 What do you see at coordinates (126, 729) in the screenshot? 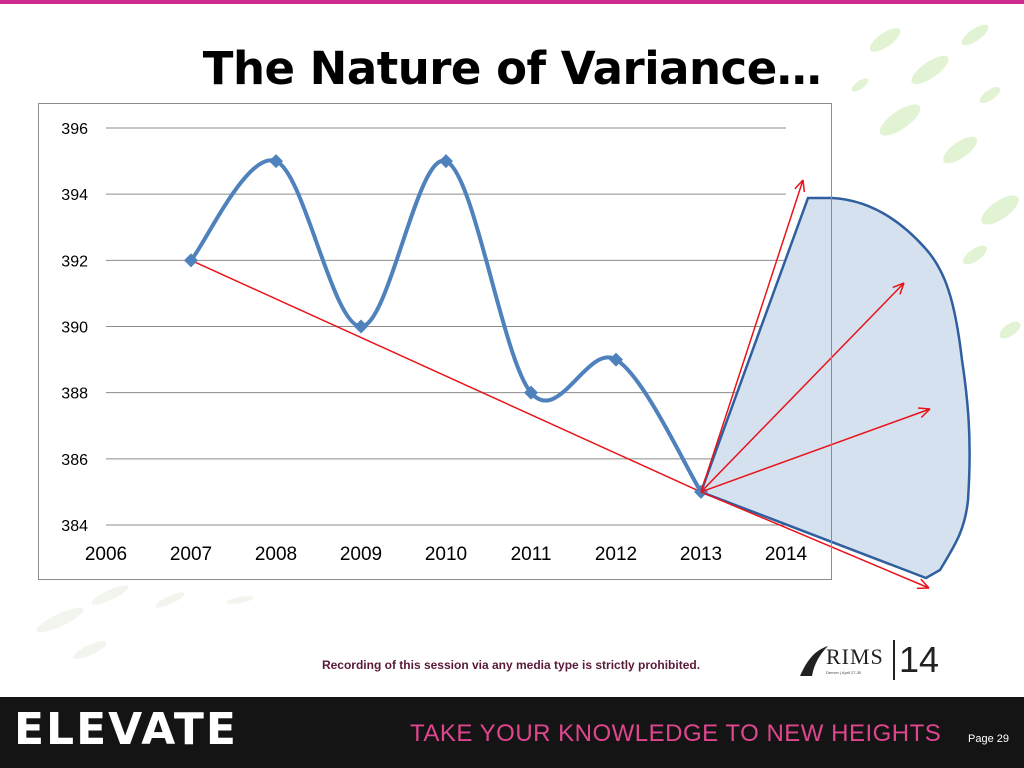
I see `elevate-logo: ELEVATE` at bounding box center [126, 729].